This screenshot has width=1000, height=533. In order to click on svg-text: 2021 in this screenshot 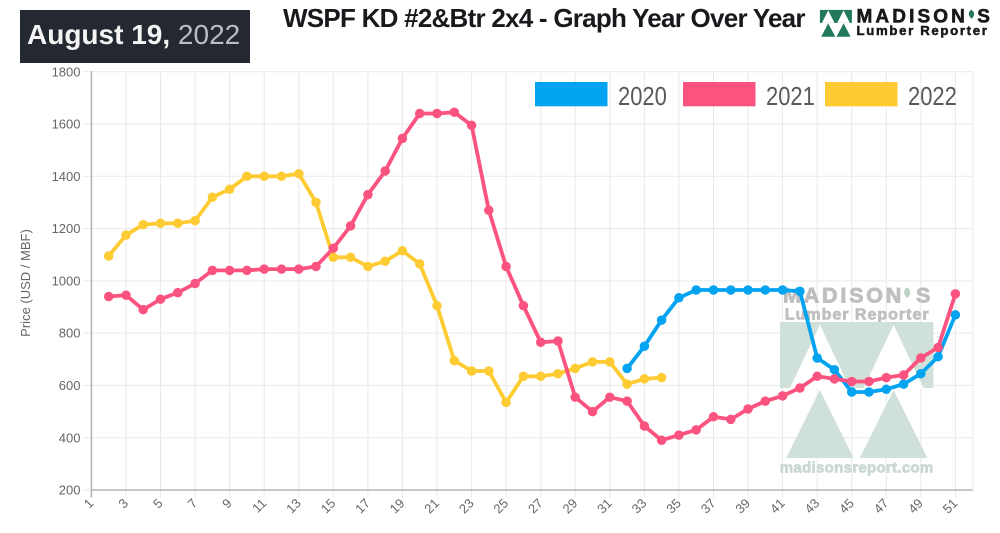, I will do `click(790, 96)`.